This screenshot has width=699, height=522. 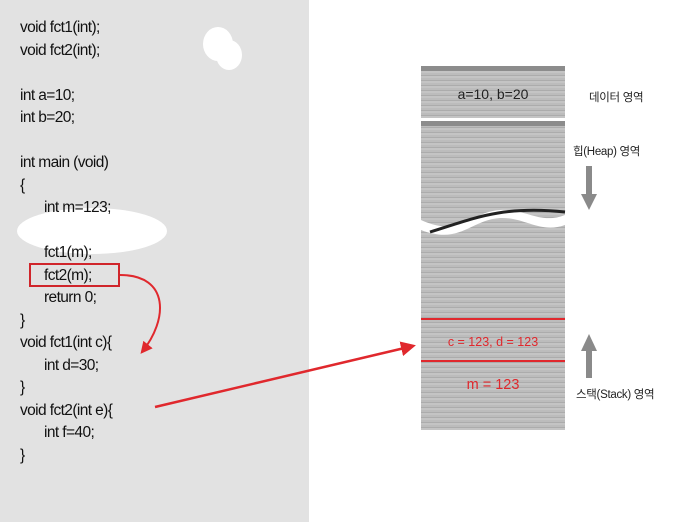 I want to click on data-block-text: a=10, b=20, so click(x=493, y=94).